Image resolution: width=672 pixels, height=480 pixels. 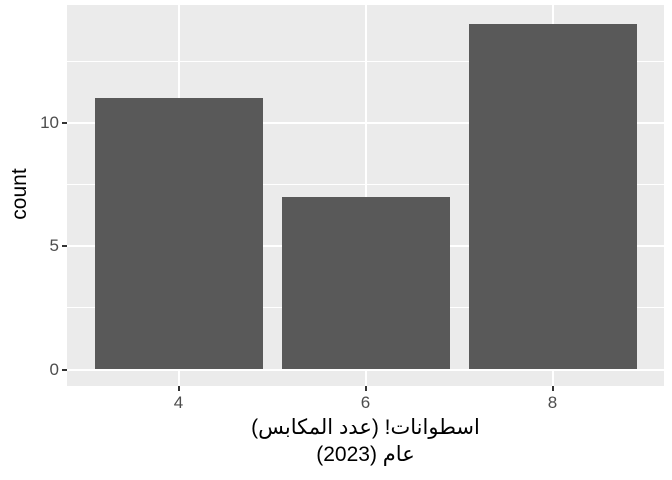 What do you see at coordinates (49, 122) in the screenshot?
I see `y-tick-label: 10` at bounding box center [49, 122].